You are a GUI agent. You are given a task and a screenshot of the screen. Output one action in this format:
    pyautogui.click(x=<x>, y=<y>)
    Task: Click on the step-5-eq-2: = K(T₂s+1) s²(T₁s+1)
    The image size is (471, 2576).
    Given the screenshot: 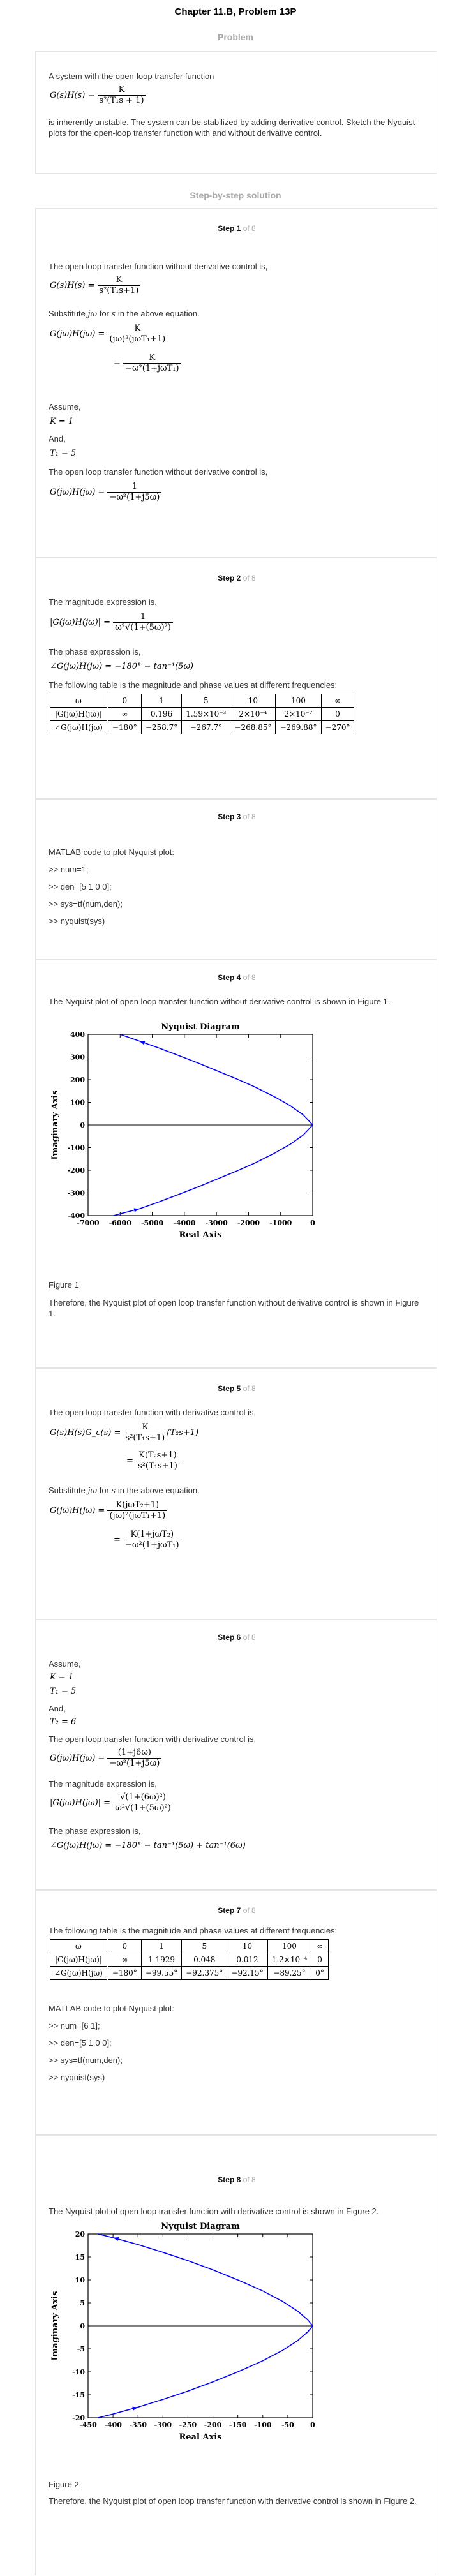 What is the action you would take?
    pyautogui.click(x=152, y=1460)
    